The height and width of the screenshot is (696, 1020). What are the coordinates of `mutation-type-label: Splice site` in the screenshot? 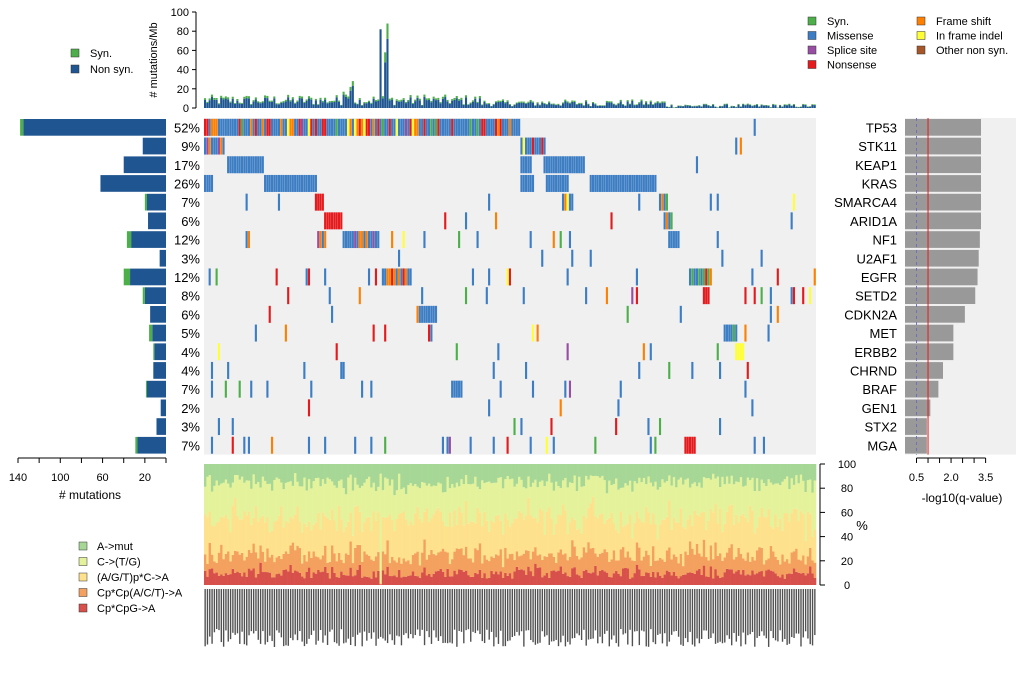 It's located at (852, 51).